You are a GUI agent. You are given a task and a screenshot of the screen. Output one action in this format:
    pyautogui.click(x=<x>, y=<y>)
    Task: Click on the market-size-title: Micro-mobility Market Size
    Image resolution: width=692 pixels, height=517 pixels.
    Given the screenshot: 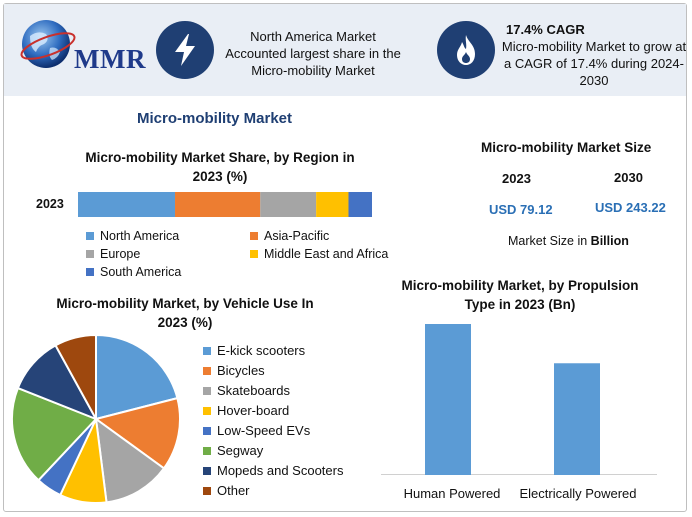 What is the action you would take?
    pyautogui.click(x=566, y=147)
    